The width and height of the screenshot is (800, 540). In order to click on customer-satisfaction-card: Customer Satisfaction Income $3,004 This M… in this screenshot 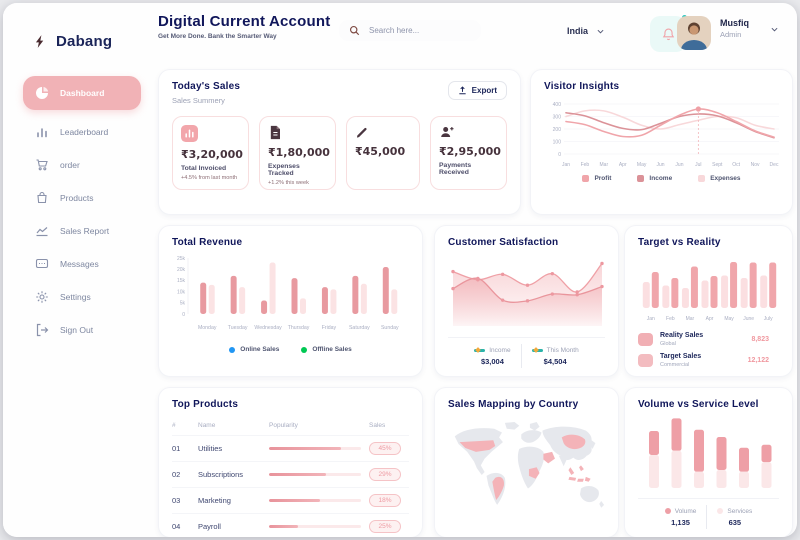, I will do `click(526, 301)`.